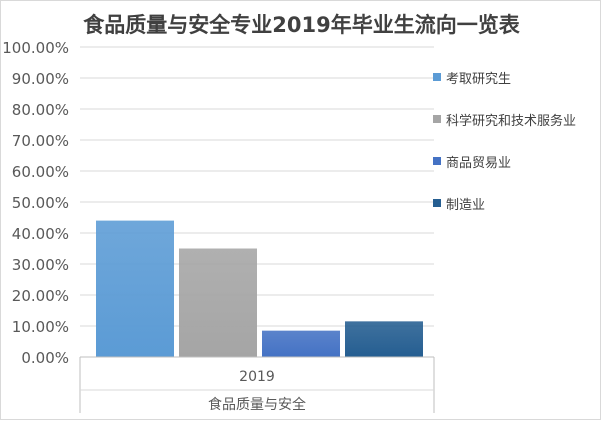 This screenshot has height=421, width=601. Describe the element at coordinates (40, 110) in the screenshot. I see `y-tick-label: 80.00%` at that location.